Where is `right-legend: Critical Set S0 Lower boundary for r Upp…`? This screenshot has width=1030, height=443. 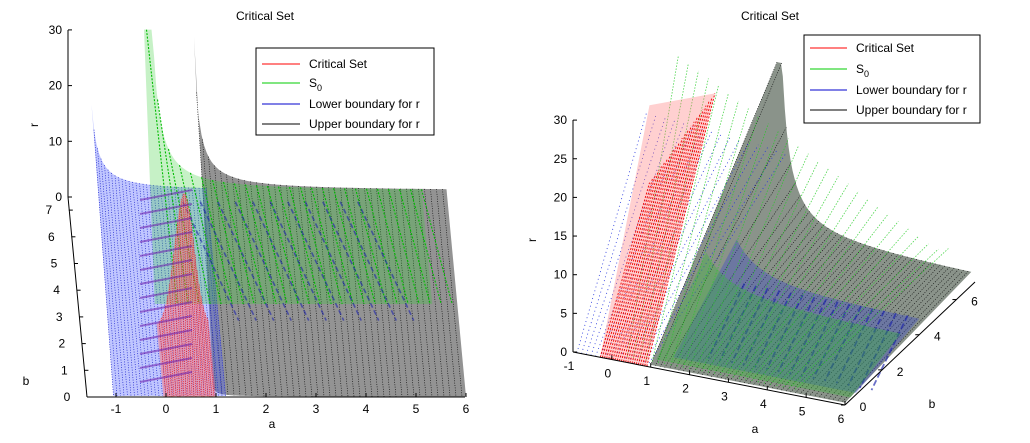 right-legend: Critical Set S0 Lower boundary for r Upp… is located at coordinates (892, 79).